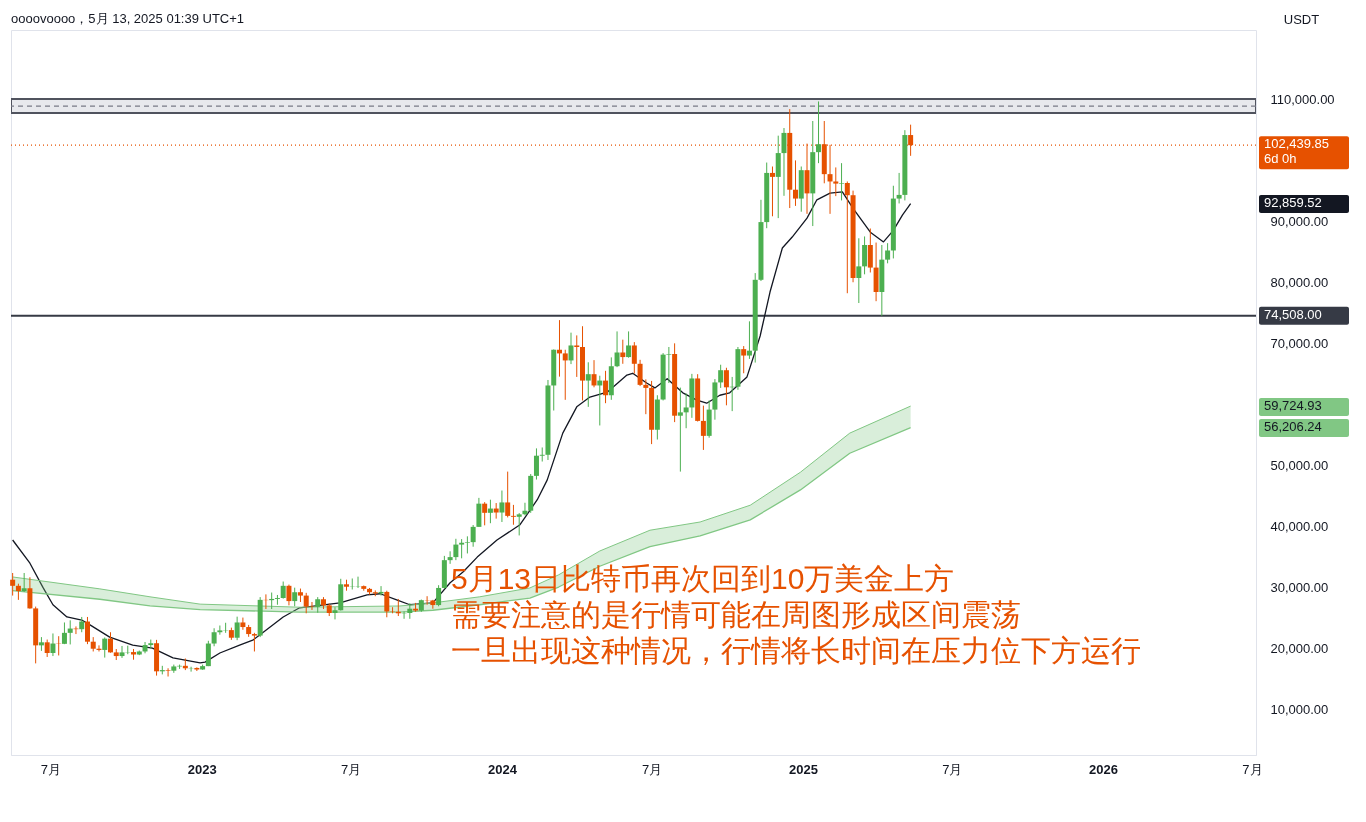 The width and height of the screenshot is (1366, 822). What do you see at coordinates (1302, 99) in the screenshot?
I see `y-tick-label: 110,000.00` at bounding box center [1302, 99].